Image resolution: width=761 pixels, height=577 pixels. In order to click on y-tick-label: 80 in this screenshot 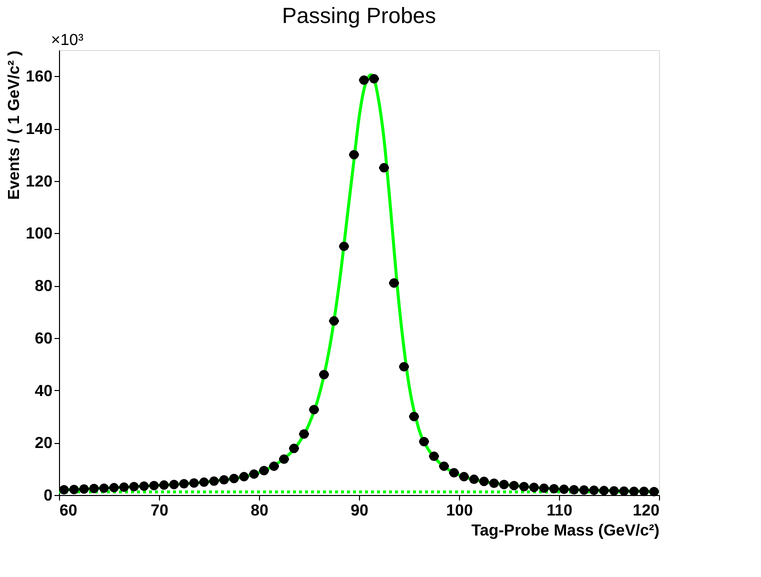, I will do `click(43, 287)`.